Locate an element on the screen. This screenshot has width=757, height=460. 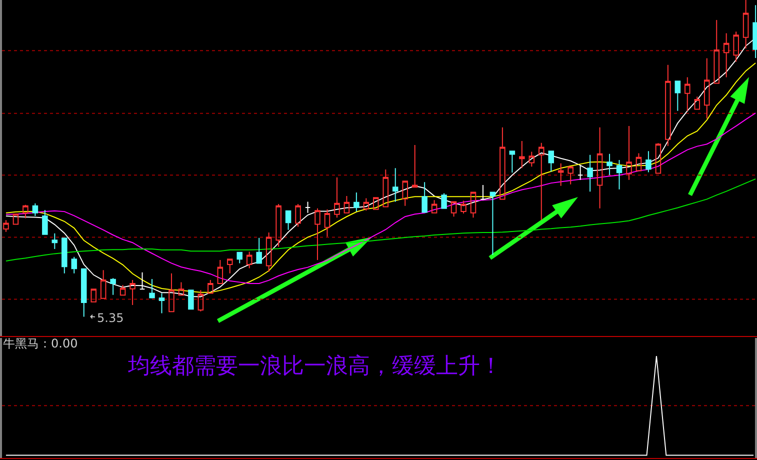
chart-title: 牛黑马：0.00 is located at coordinates (40, 343).